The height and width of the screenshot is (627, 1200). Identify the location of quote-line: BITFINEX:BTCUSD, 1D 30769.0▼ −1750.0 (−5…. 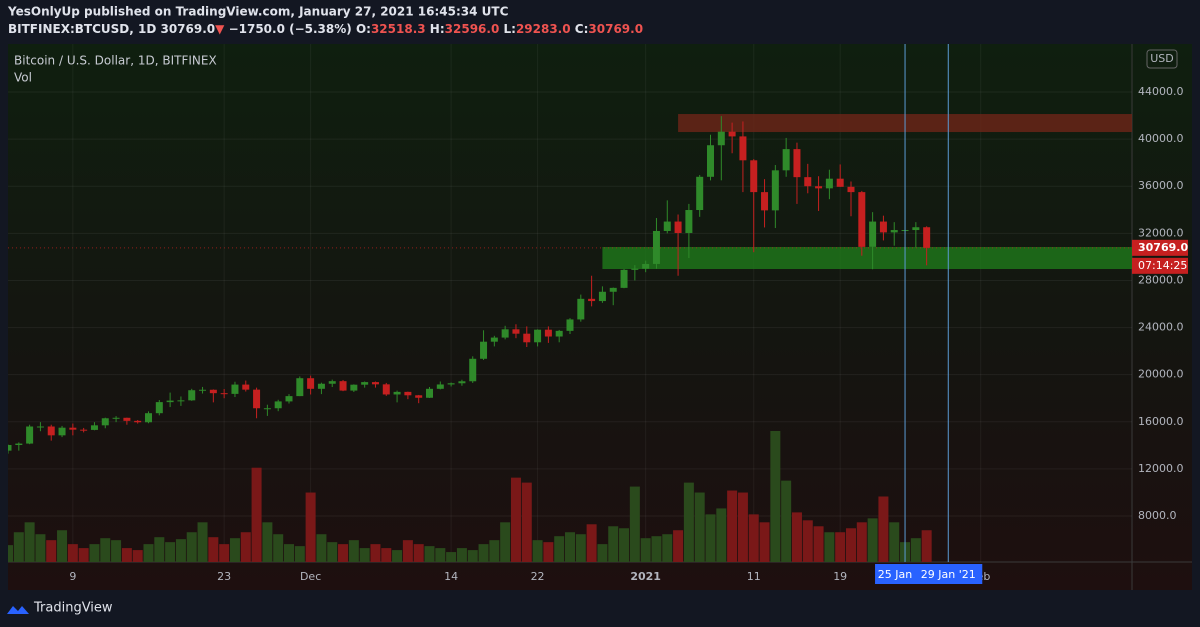
(325, 29).